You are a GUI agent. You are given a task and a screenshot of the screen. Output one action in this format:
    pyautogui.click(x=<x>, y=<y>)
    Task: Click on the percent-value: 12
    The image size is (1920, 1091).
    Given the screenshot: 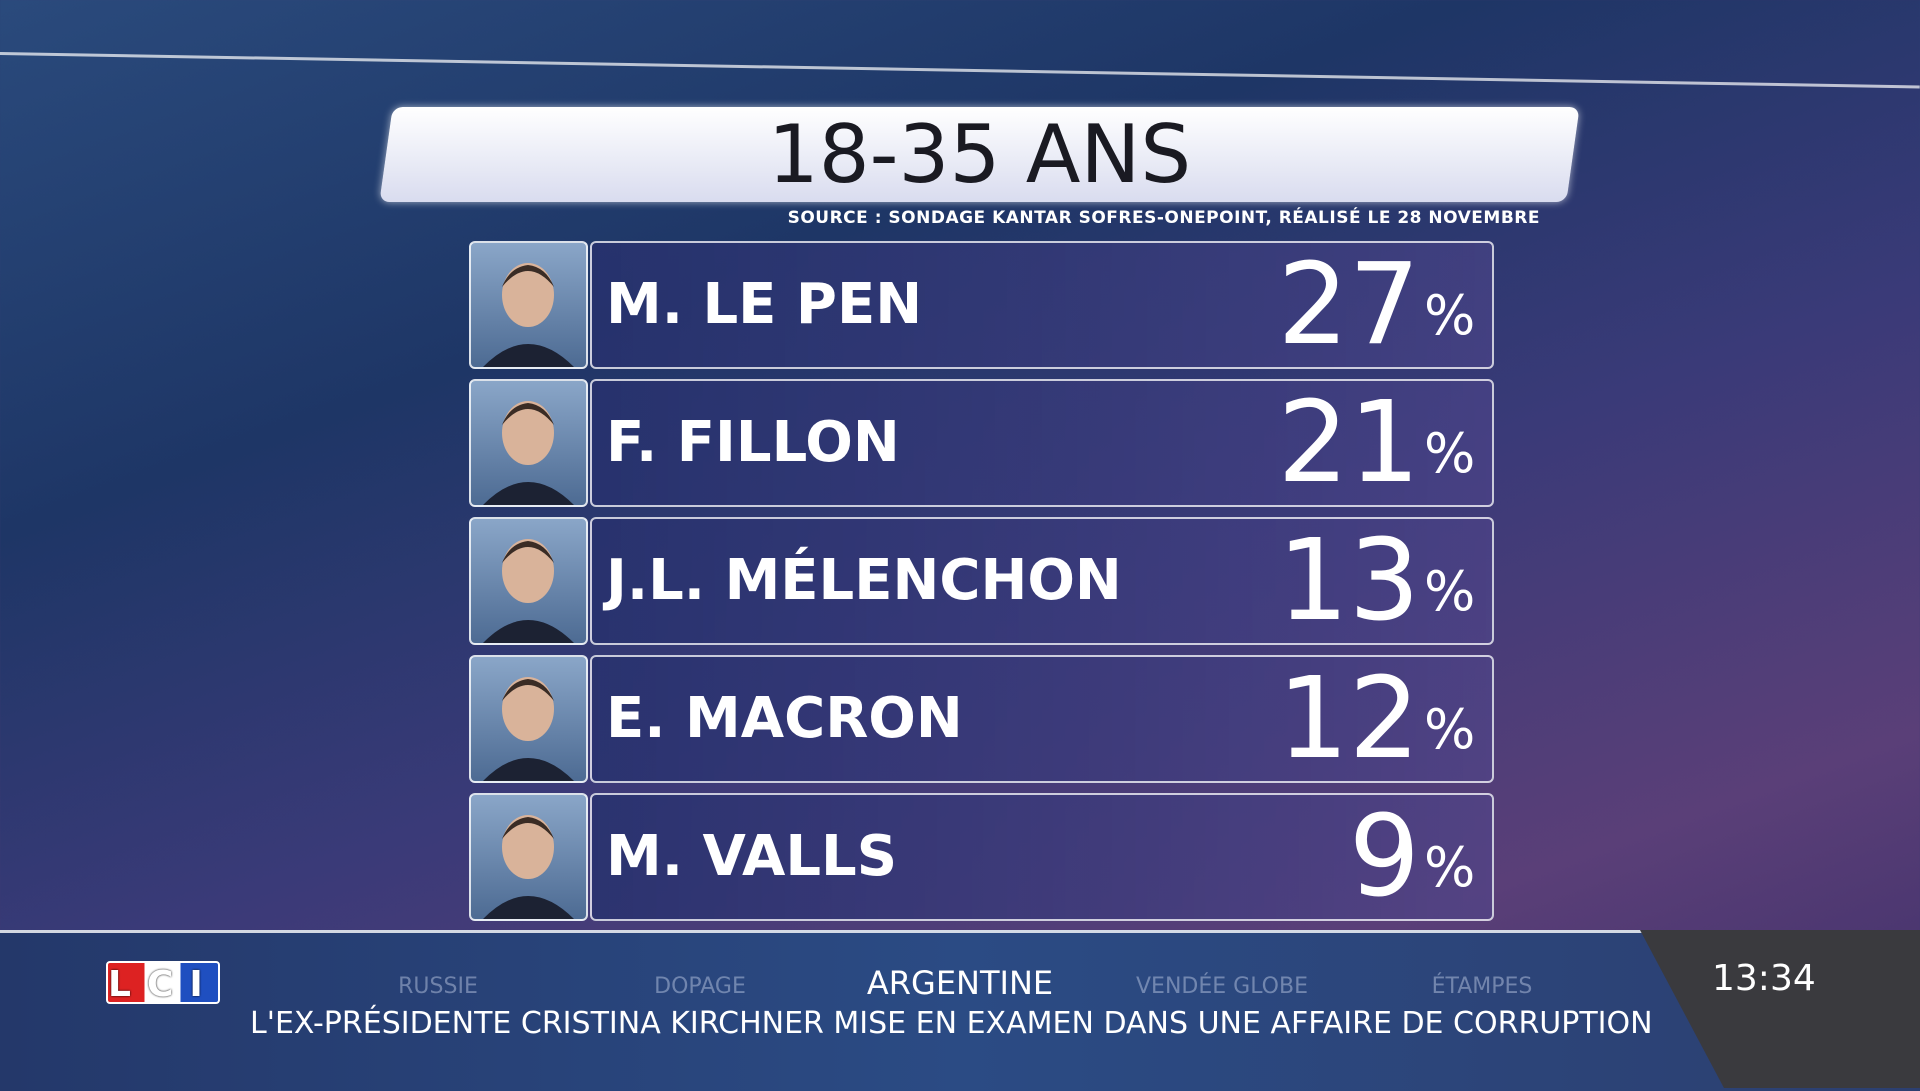 What is the action you would take?
    pyautogui.click(x=1348, y=719)
    